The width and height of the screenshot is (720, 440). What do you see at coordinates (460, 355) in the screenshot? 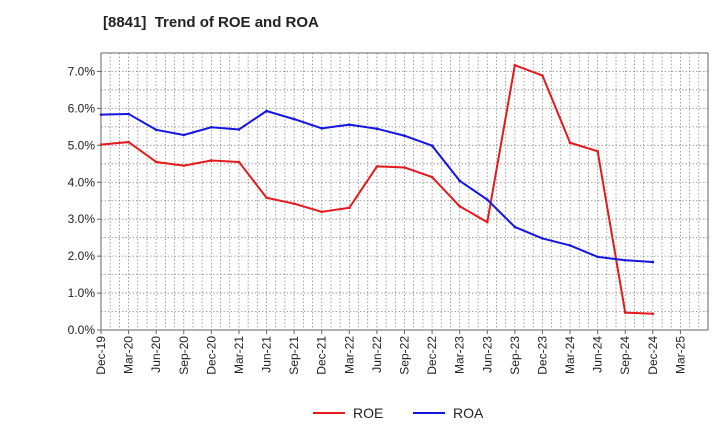
I see `x-tick-label: Mar-23` at bounding box center [460, 355].